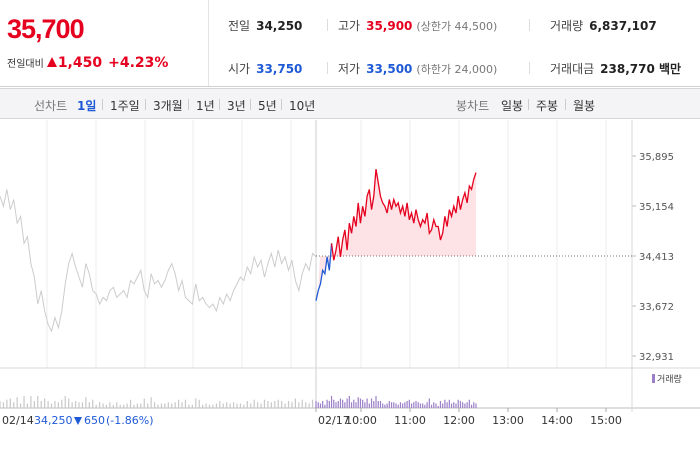  What do you see at coordinates (168, 106) in the screenshot?
I see `period-3m: 3개월` at bounding box center [168, 106].